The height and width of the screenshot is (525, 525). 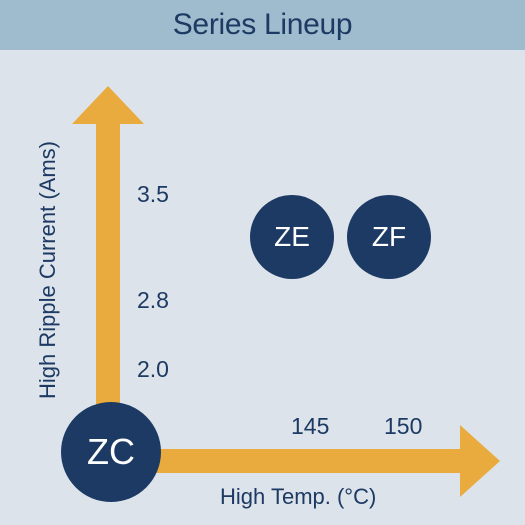 I want to click on series-badge-zf: ZF, so click(x=389, y=237).